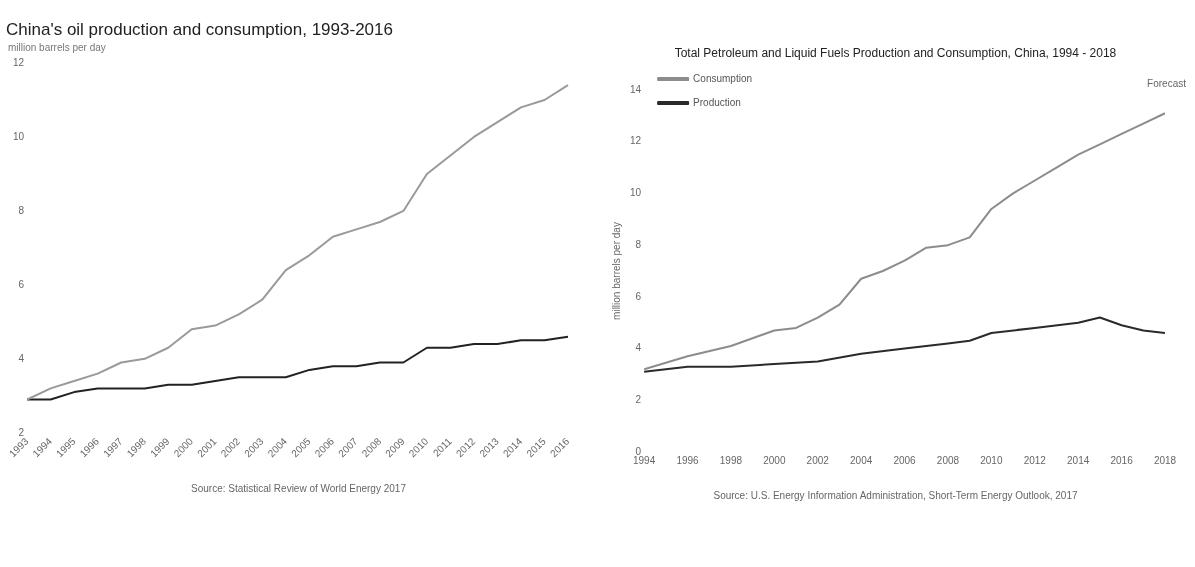 Image resolution: width=1195 pixels, height=567 pixels. What do you see at coordinates (774, 460) in the screenshot?
I see `x-tick-label: 2000` at bounding box center [774, 460].